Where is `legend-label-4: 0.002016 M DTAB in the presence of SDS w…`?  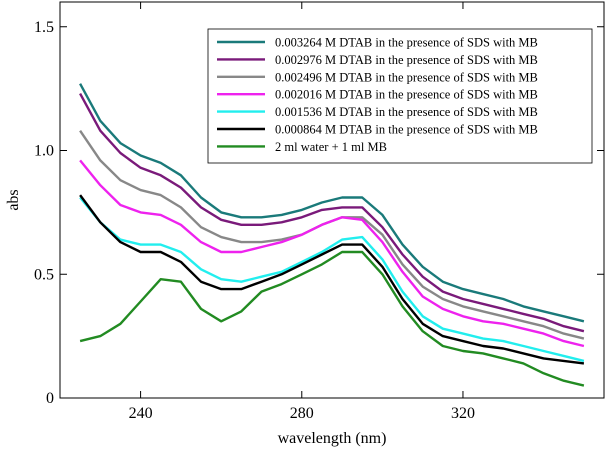
legend-label-4: 0.002016 M DTAB in the presence of SDS w… is located at coordinates (406, 95).